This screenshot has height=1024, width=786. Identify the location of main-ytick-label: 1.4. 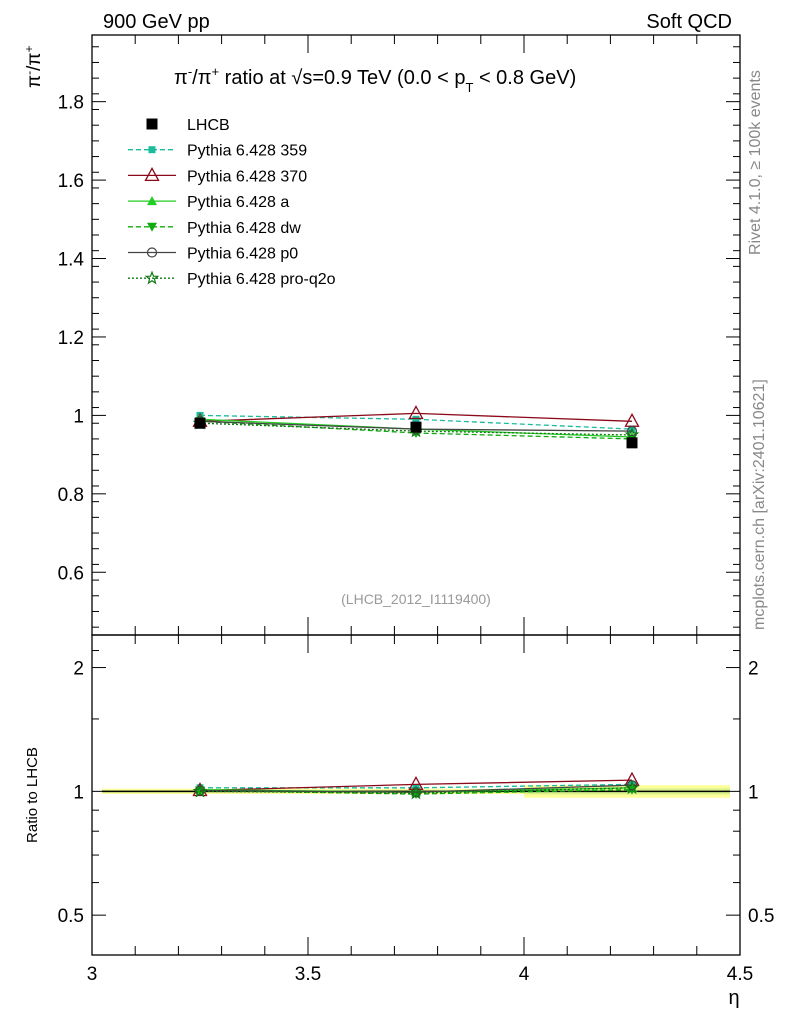
(71, 260).